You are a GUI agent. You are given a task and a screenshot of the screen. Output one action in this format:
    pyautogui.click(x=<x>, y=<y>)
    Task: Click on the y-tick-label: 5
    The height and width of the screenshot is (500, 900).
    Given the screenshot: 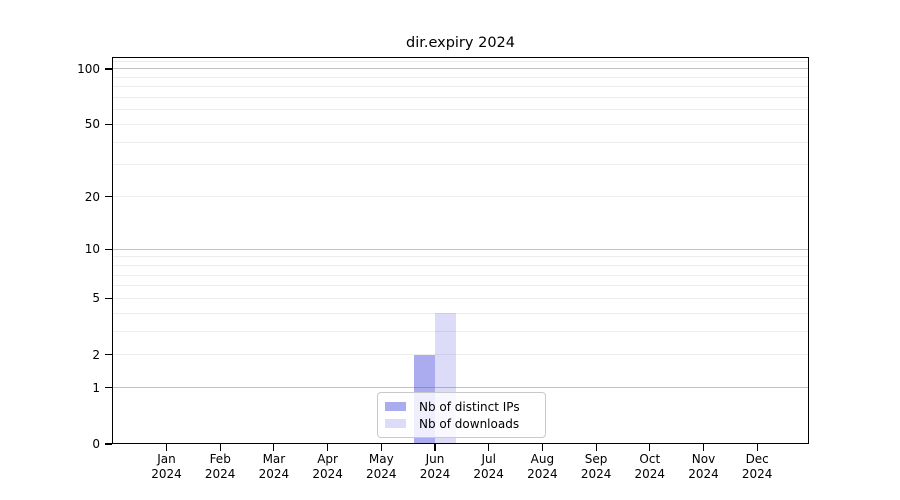 What is the action you would take?
    pyautogui.click(x=96, y=298)
    